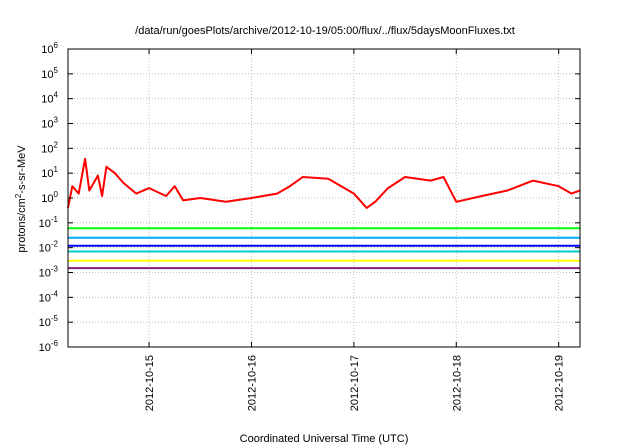 This screenshot has width=640, height=448. What do you see at coordinates (56, 144) in the screenshot?
I see `y-tick-label-exponent: 2` at bounding box center [56, 144].